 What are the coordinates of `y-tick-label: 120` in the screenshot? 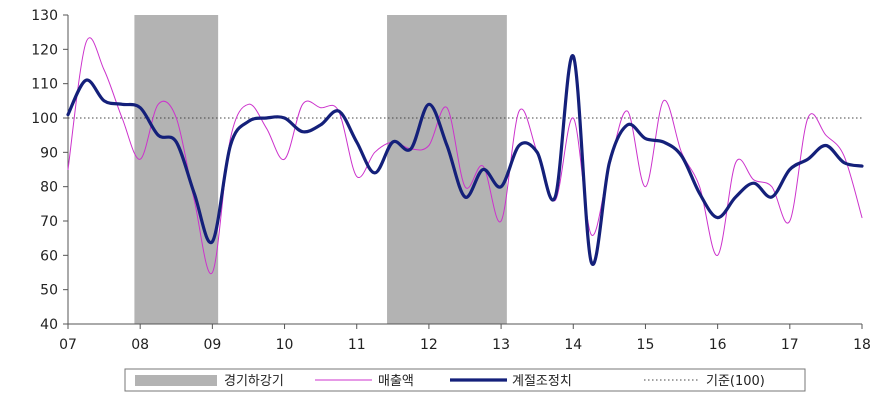 It's located at (44, 50).